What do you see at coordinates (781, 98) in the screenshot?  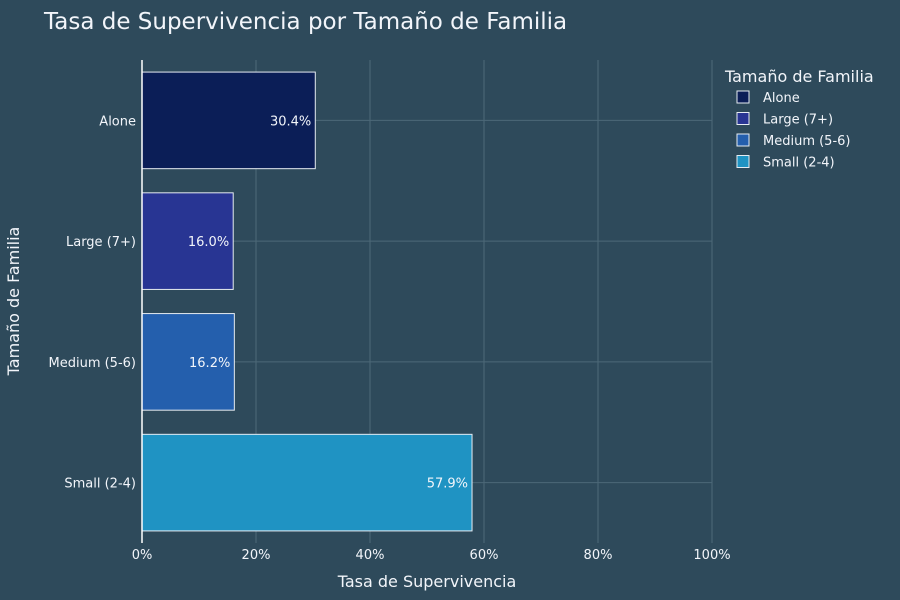 I see `legend-label: Alone` at bounding box center [781, 98].